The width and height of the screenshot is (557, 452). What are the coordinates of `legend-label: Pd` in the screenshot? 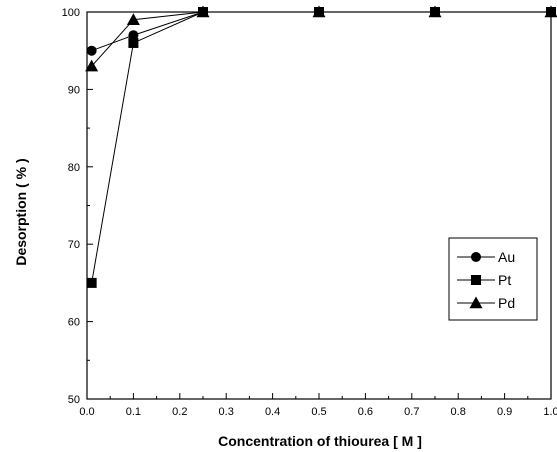 It's located at (506, 303).